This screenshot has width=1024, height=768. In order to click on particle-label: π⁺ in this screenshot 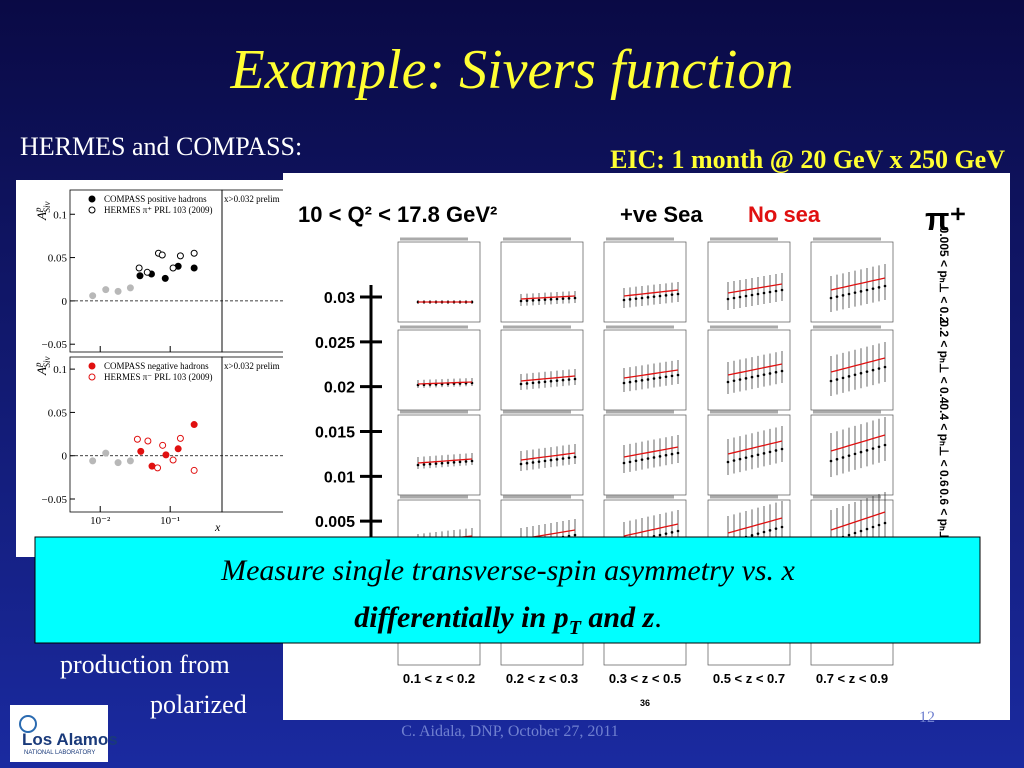, I will do `click(945, 219)`.